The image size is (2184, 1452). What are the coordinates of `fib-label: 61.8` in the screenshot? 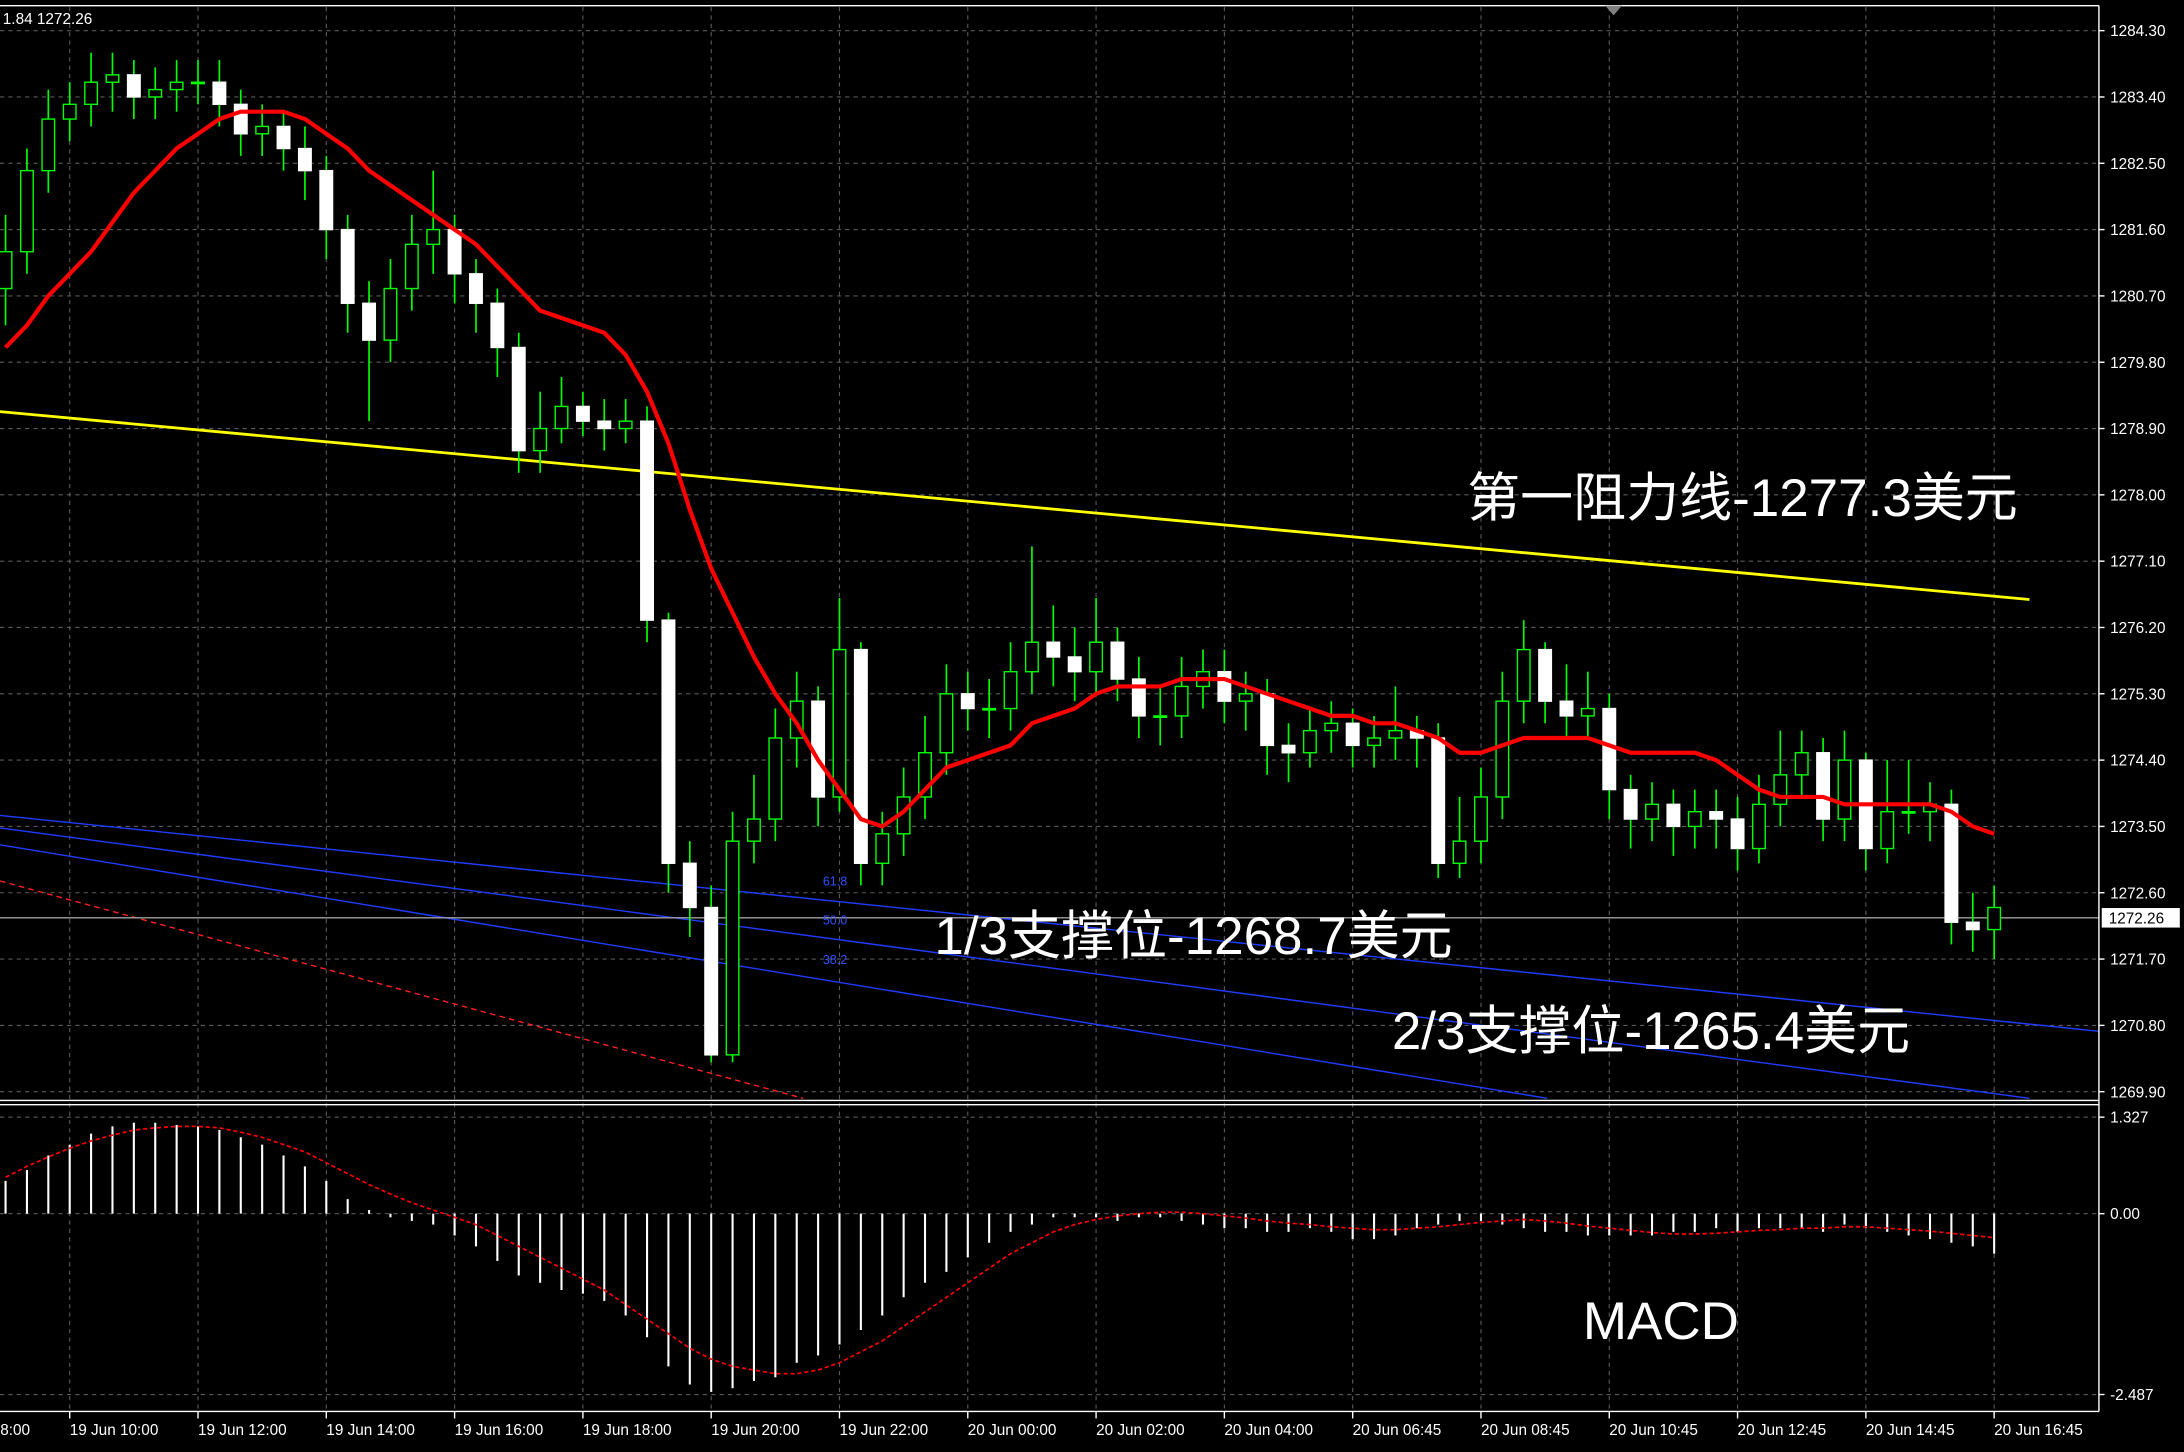 It's located at (835, 882).